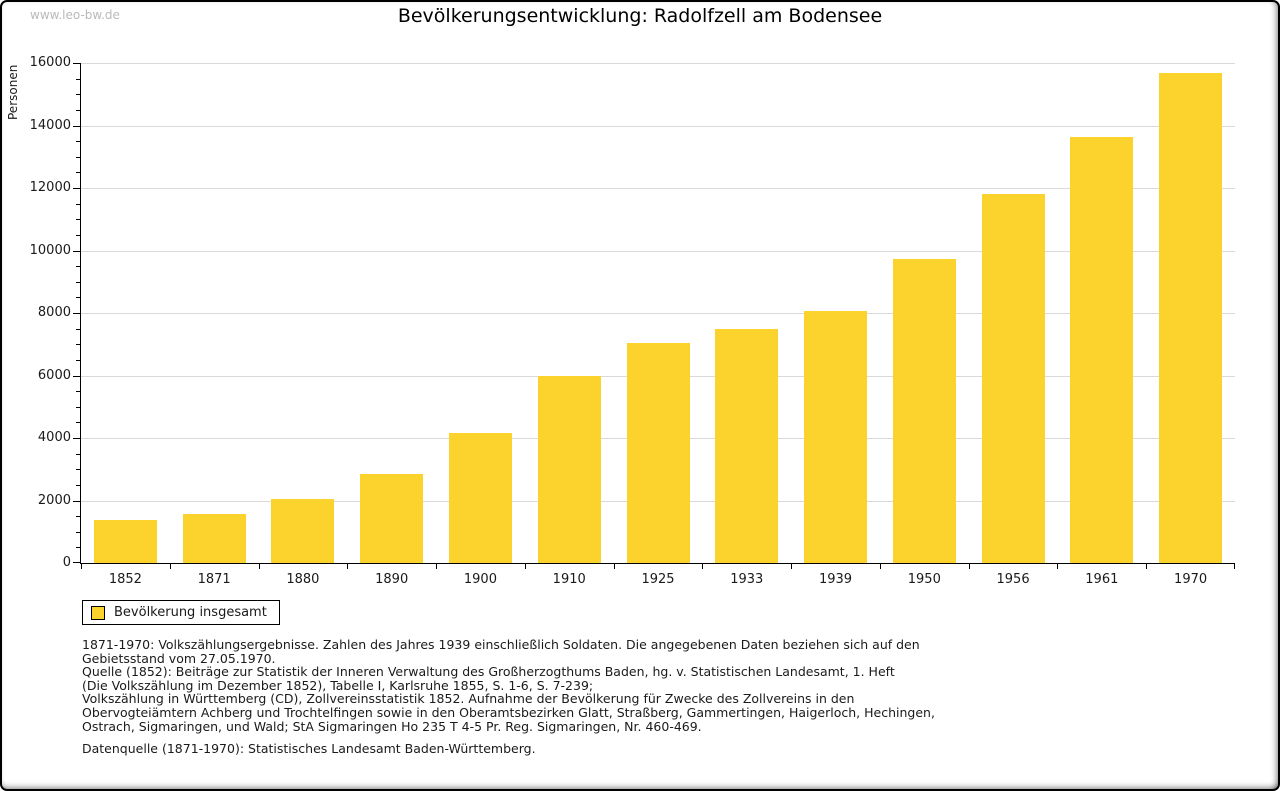 This screenshot has width=1280, height=791. Describe the element at coordinates (1102, 579) in the screenshot. I see `x-axis-label: 1961` at that location.